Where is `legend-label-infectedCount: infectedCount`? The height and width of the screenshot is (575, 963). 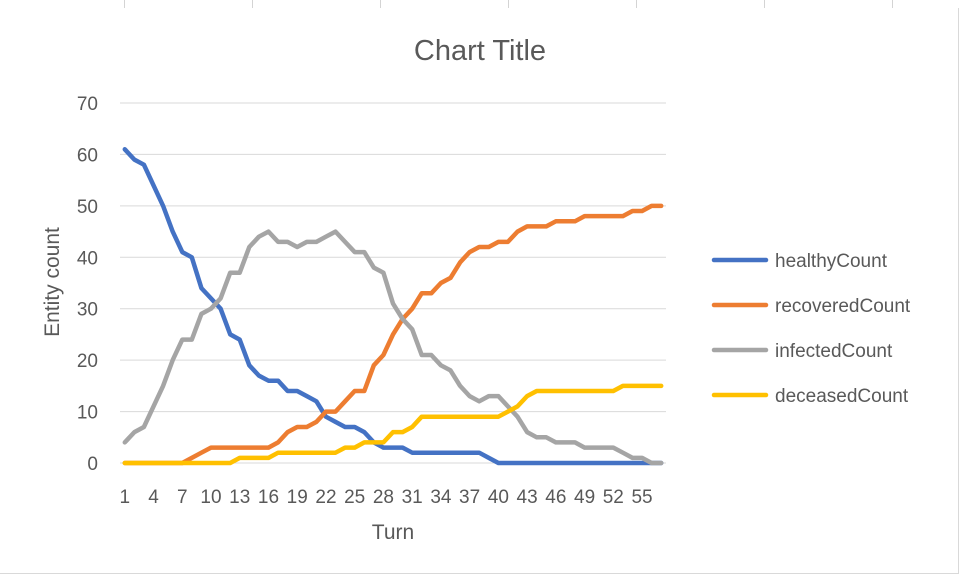 legend-label-infectedCount: infectedCount is located at coordinates (834, 351).